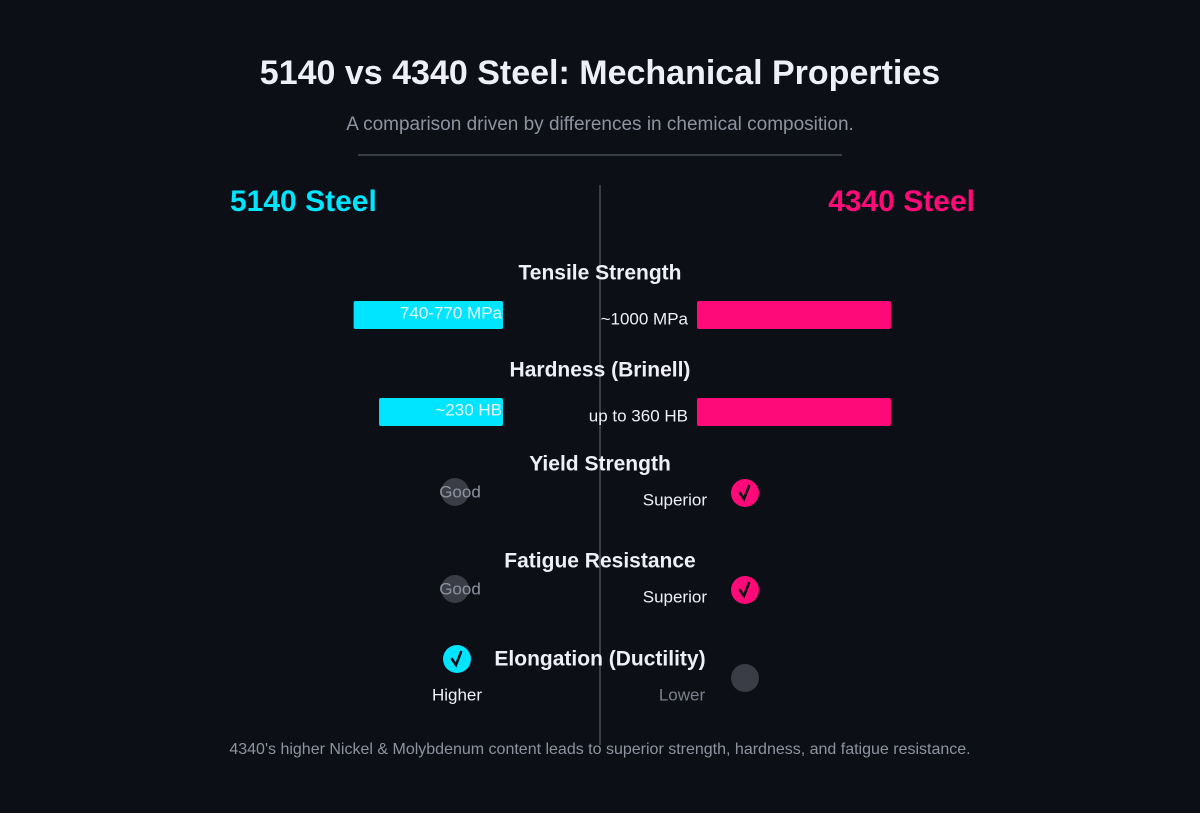  Describe the element at coordinates (303, 201) in the screenshot. I see `column-header: 5140 Steel` at that location.